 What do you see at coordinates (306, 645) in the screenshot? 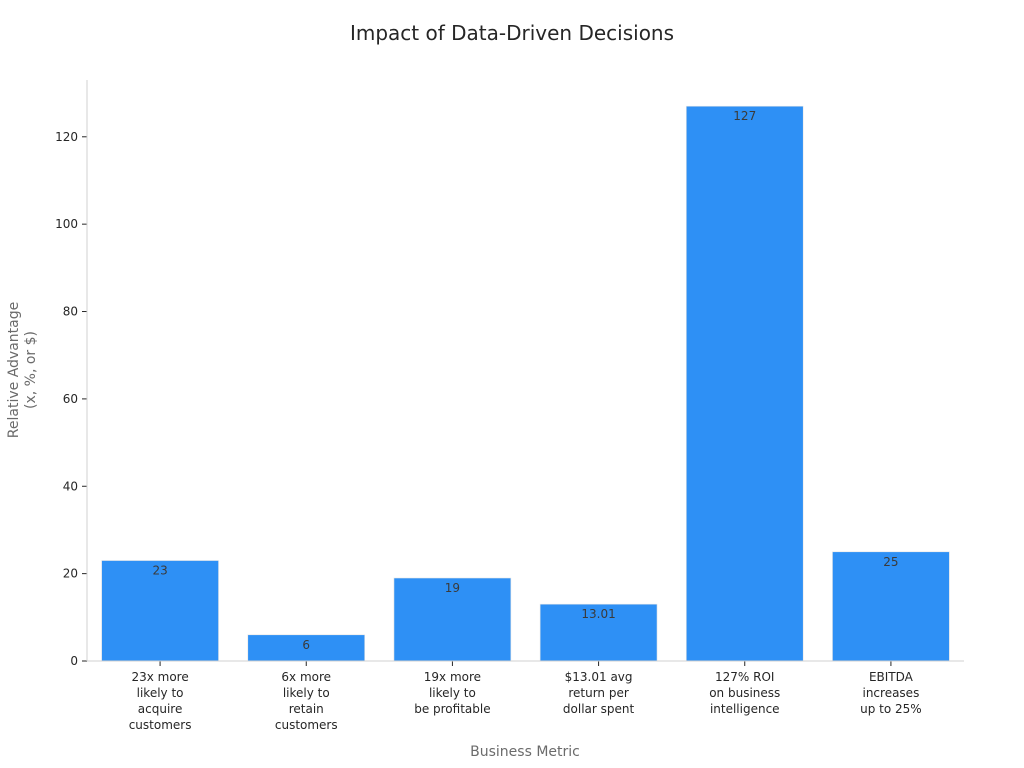
I see `bar-value-label: 6` at bounding box center [306, 645].